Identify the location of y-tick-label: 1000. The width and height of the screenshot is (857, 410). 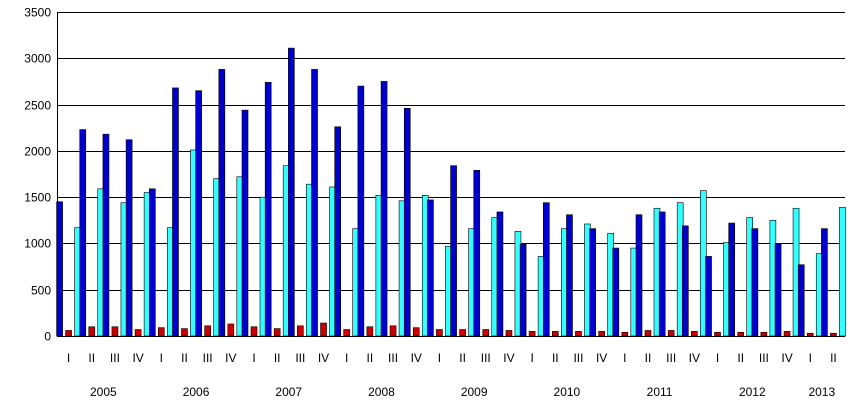
(37, 244).